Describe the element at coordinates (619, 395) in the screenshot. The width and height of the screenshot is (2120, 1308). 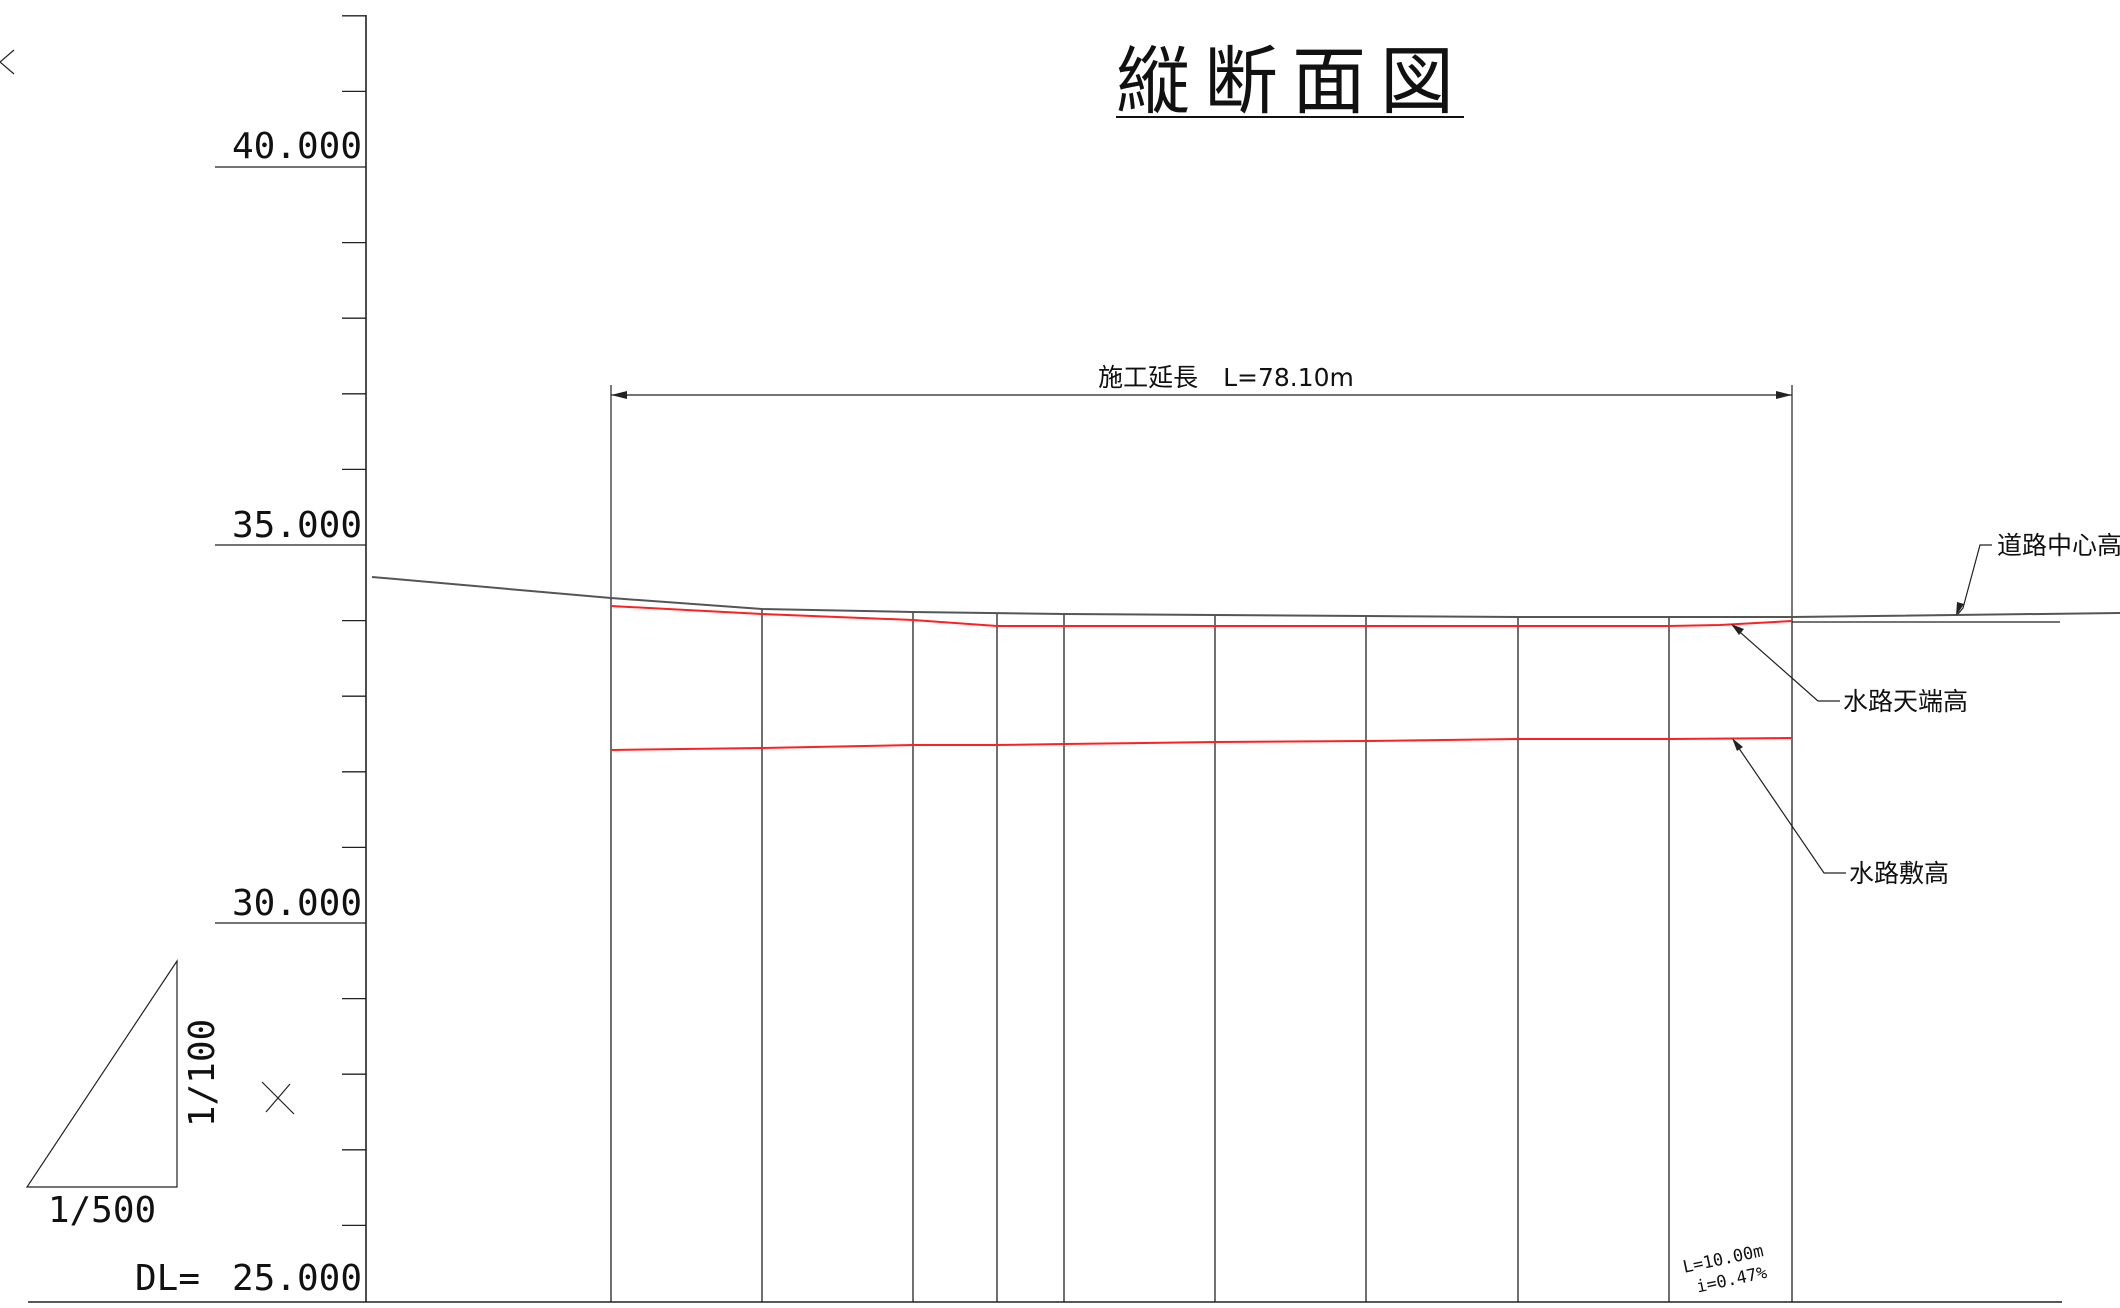
I see `dimension-arrow-left` at that location.